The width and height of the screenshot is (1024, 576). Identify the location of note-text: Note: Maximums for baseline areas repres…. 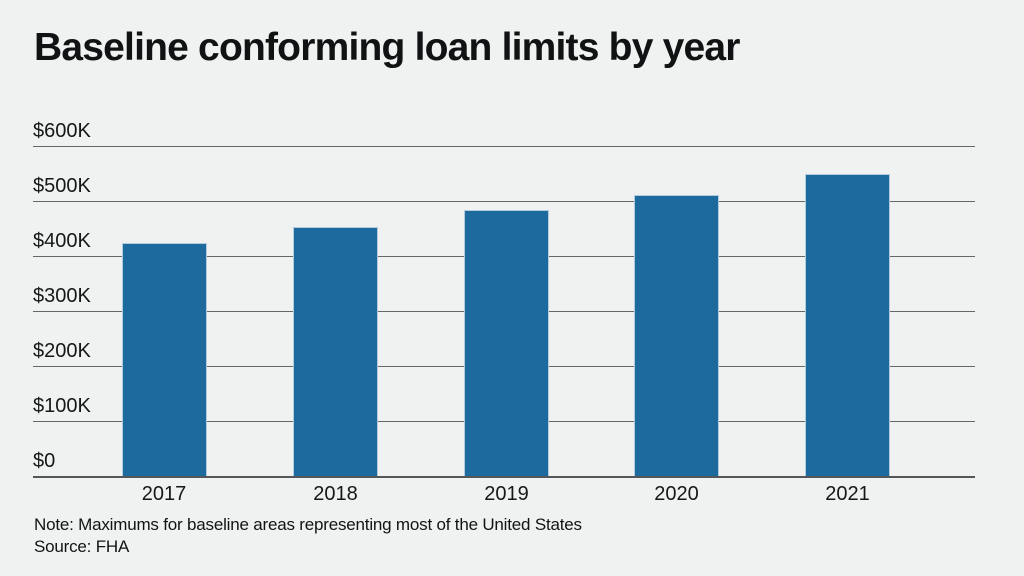
(308, 524).